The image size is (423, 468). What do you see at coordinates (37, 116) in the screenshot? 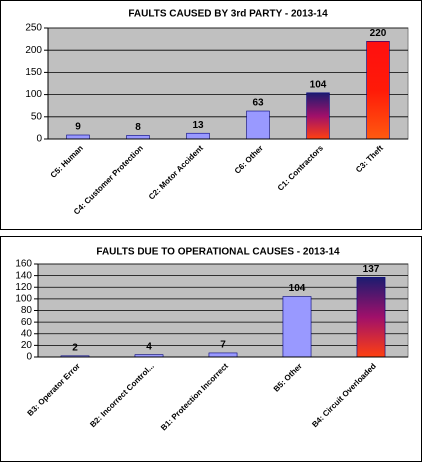
I see `y-tick-label: 50` at bounding box center [37, 116].